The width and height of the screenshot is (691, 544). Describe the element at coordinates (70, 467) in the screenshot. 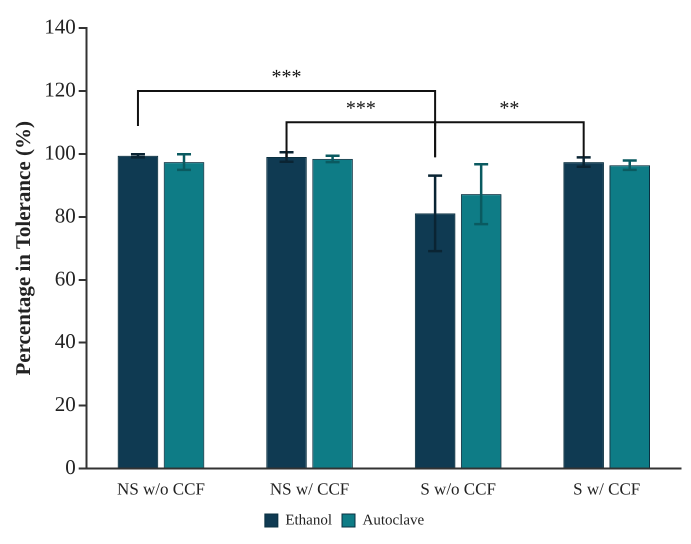

I see `y-tick-label: 0` at that location.